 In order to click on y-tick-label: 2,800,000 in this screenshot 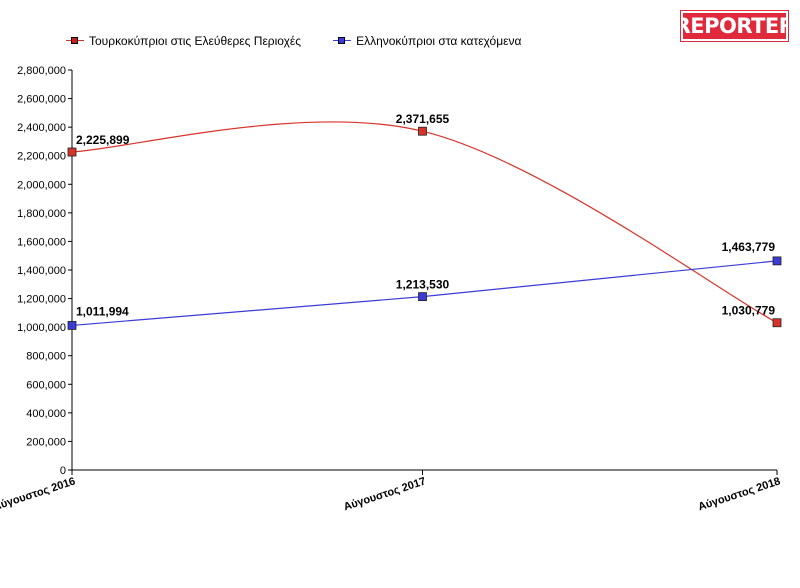, I will do `click(41, 71)`.